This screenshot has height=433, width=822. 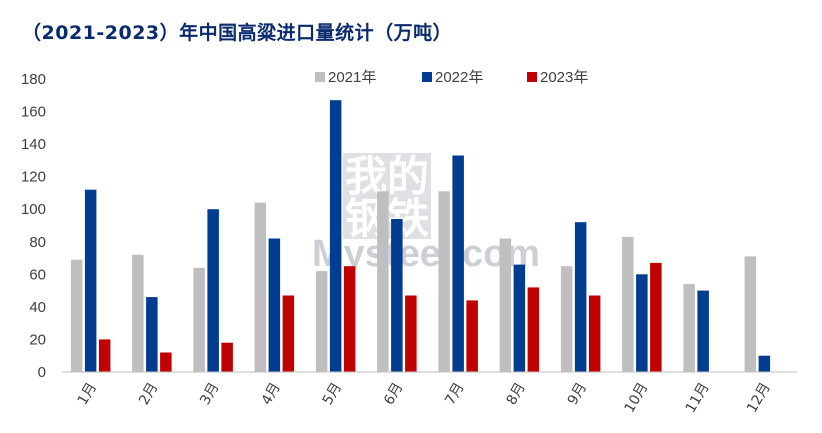 What do you see at coordinates (33, 79) in the screenshot?
I see `y-tick-label: 180` at bounding box center [33, 79].